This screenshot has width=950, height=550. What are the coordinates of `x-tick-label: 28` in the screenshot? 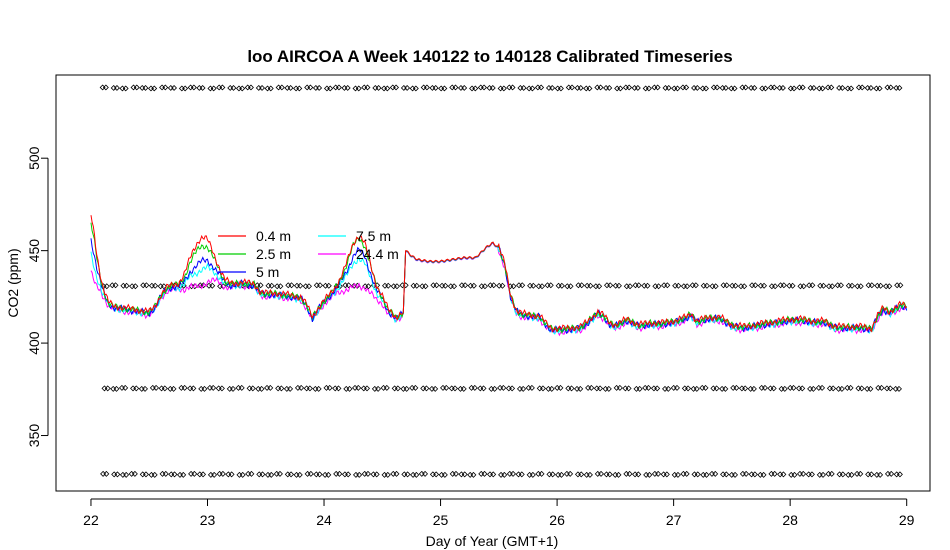 It's located at (790, 520).